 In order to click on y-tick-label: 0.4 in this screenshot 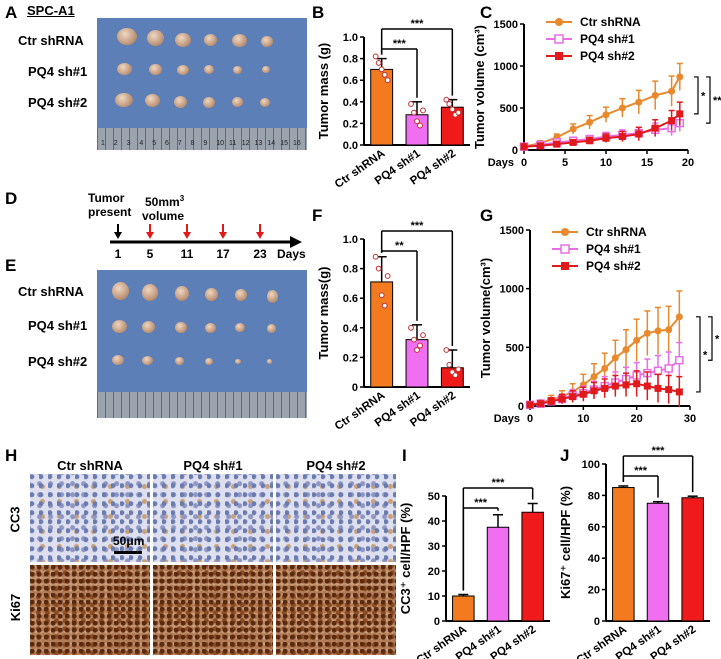, I will do `click(351, 329)`.